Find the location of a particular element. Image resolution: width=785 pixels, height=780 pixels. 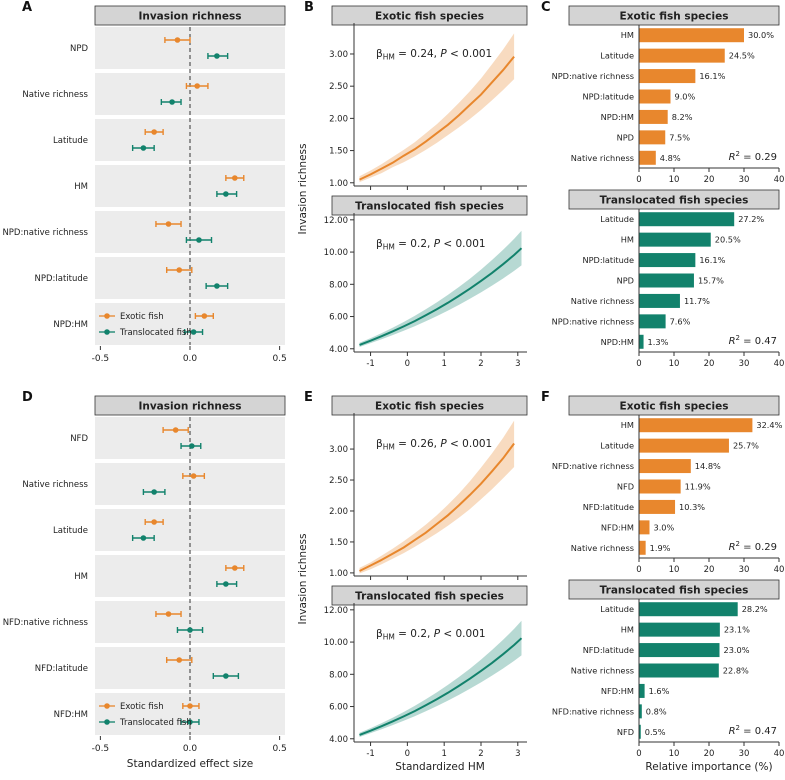

svg-text: R2 = 0.29 is located at coordinates (753, 156).